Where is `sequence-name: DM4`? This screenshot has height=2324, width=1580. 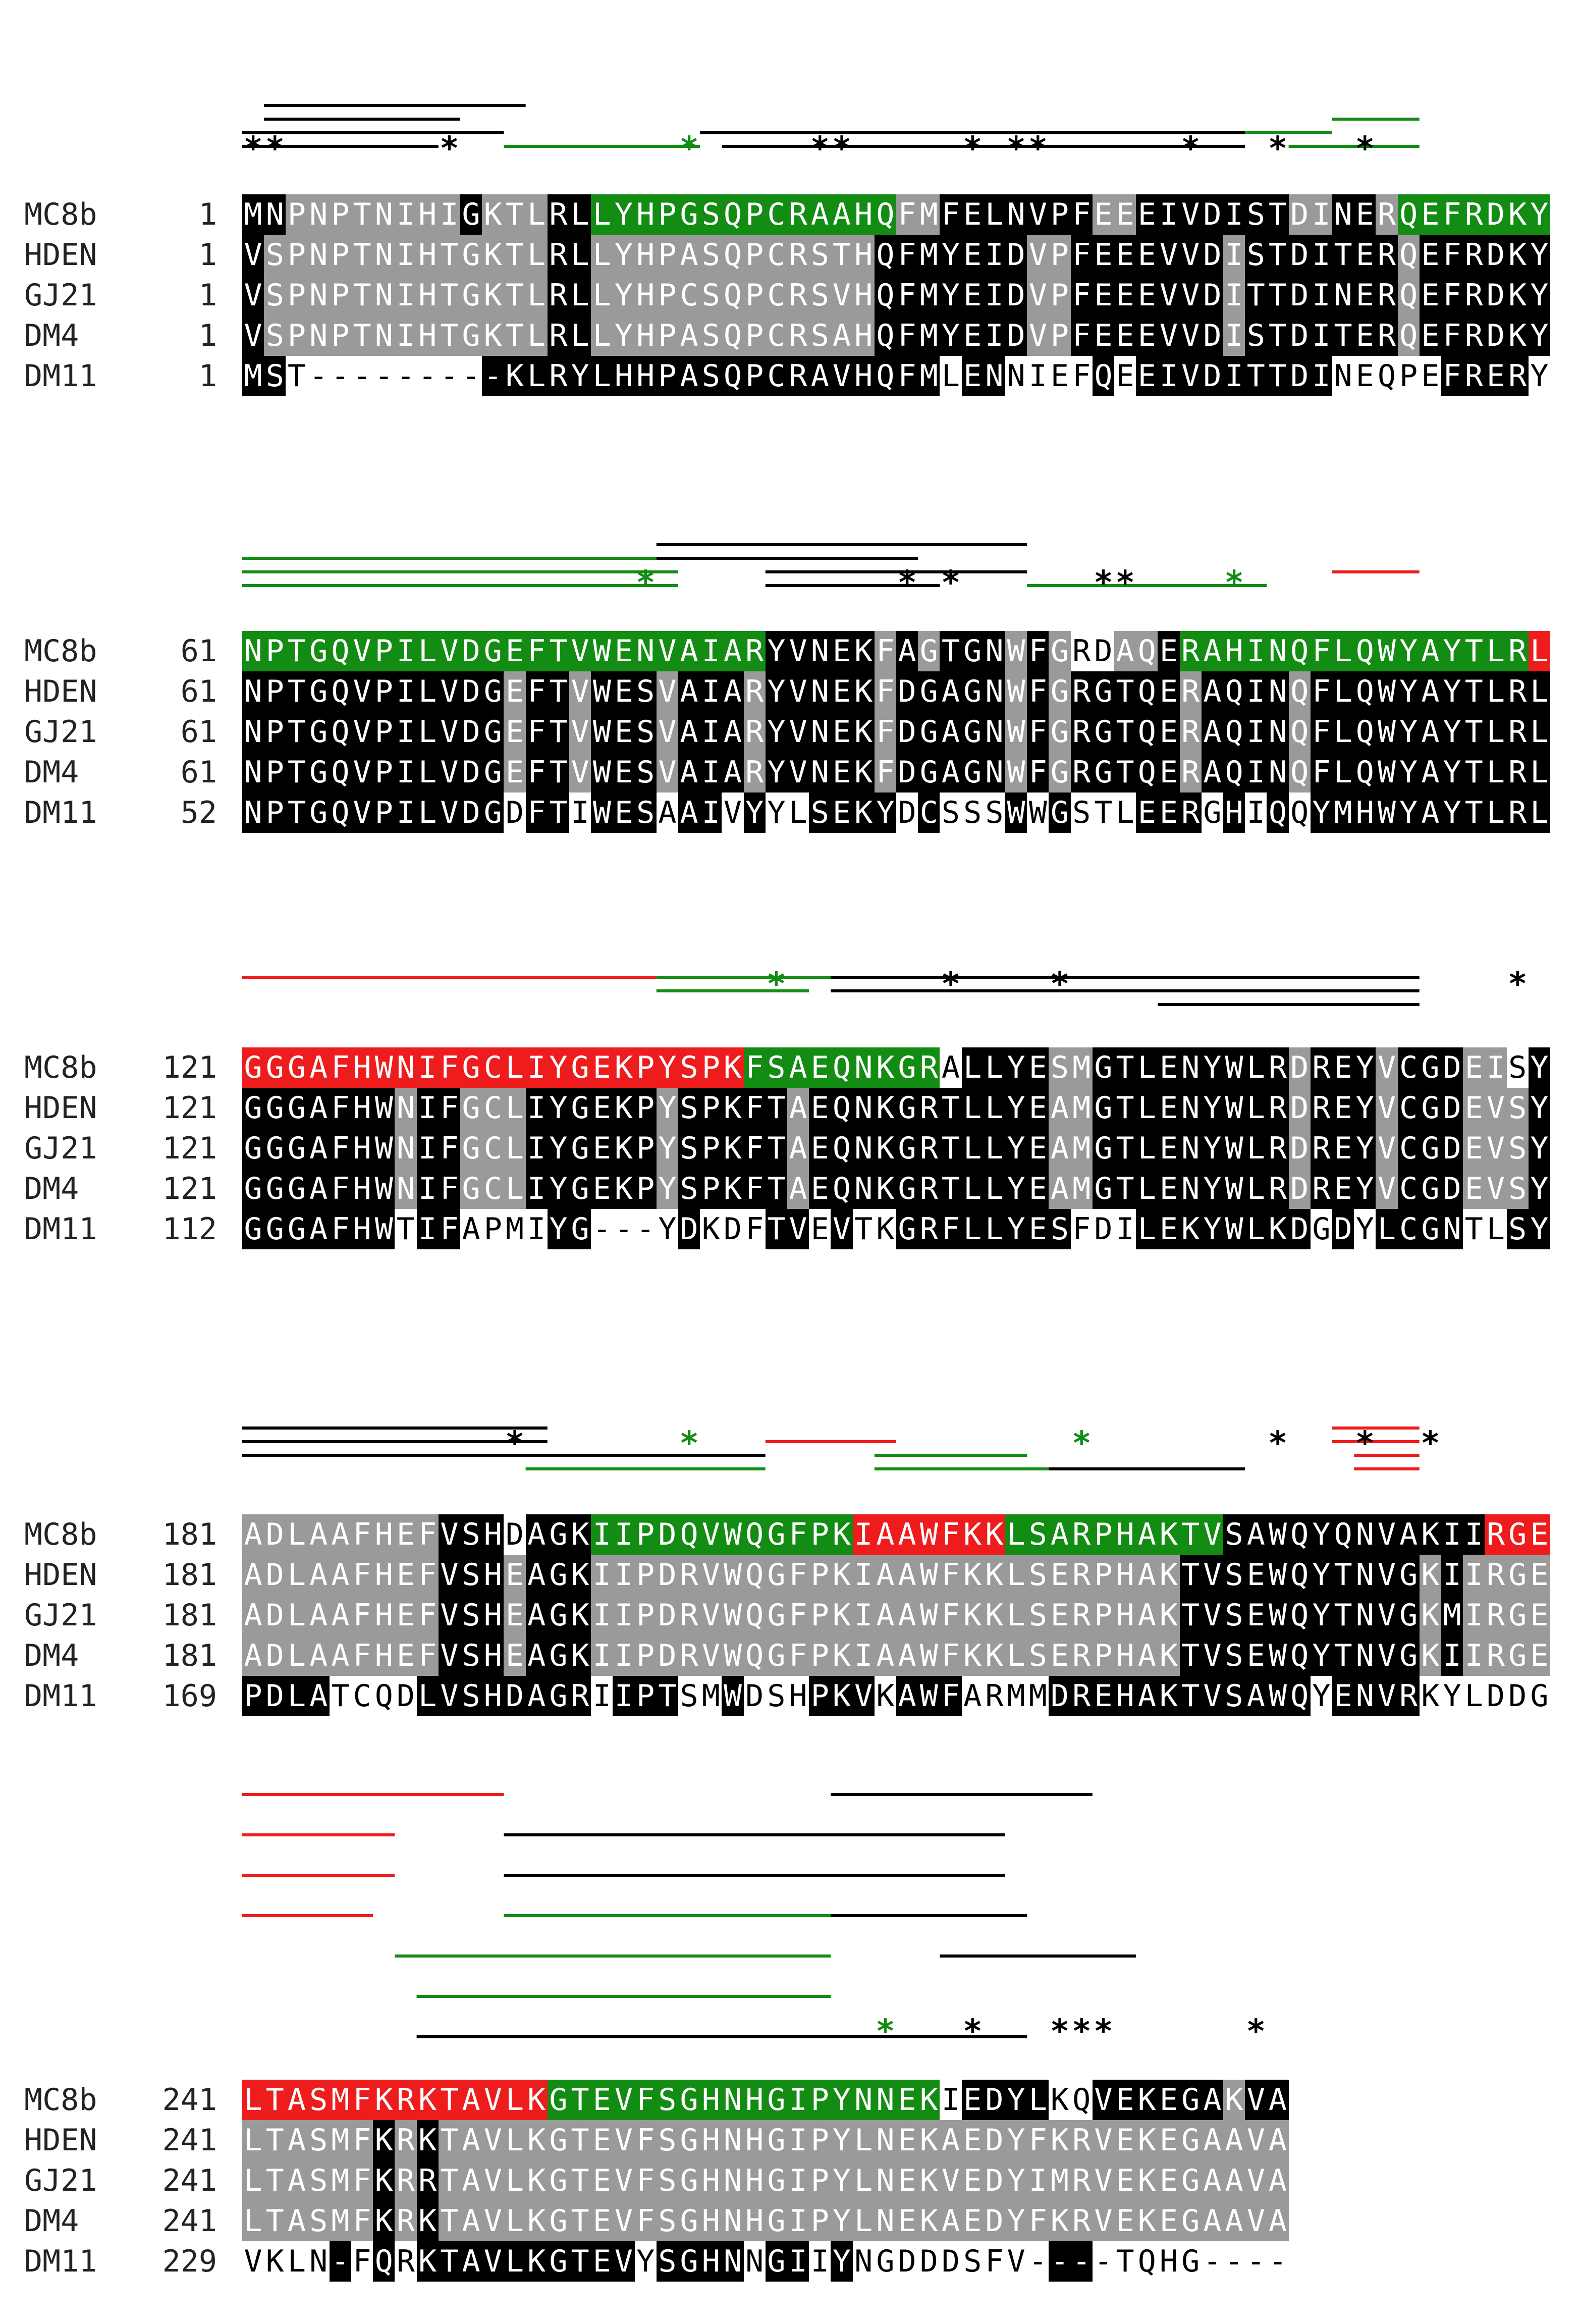 sequence-name: DM4 is located at coordinates (51, 2221).